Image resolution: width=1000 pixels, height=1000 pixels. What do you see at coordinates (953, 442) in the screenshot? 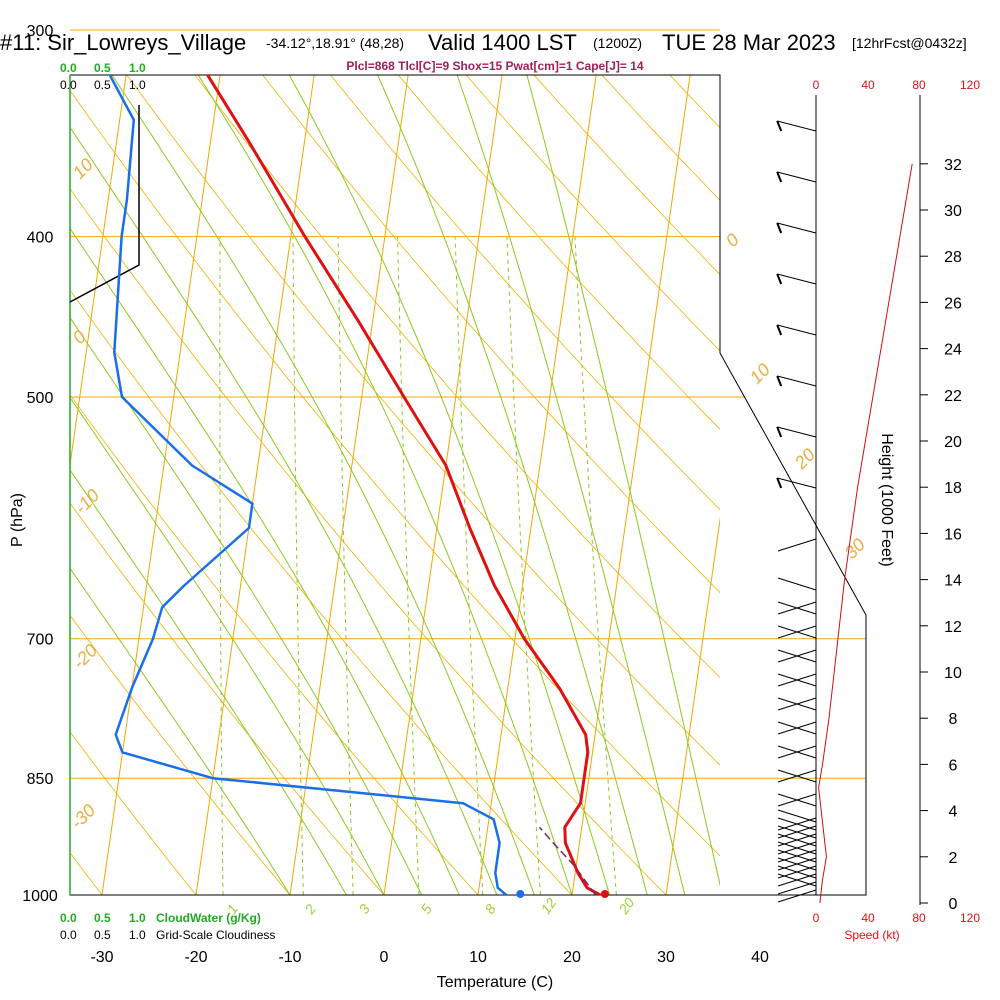
I see `height-label: 20` at bounding box center [953, 442].